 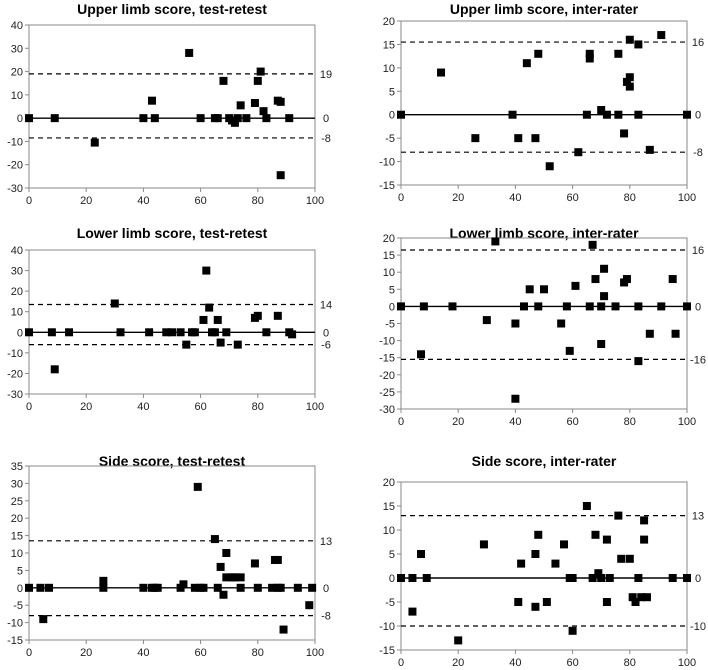 I want to click on panel-title: Lower limb score, inter-rater, so click(x=544, y=233).